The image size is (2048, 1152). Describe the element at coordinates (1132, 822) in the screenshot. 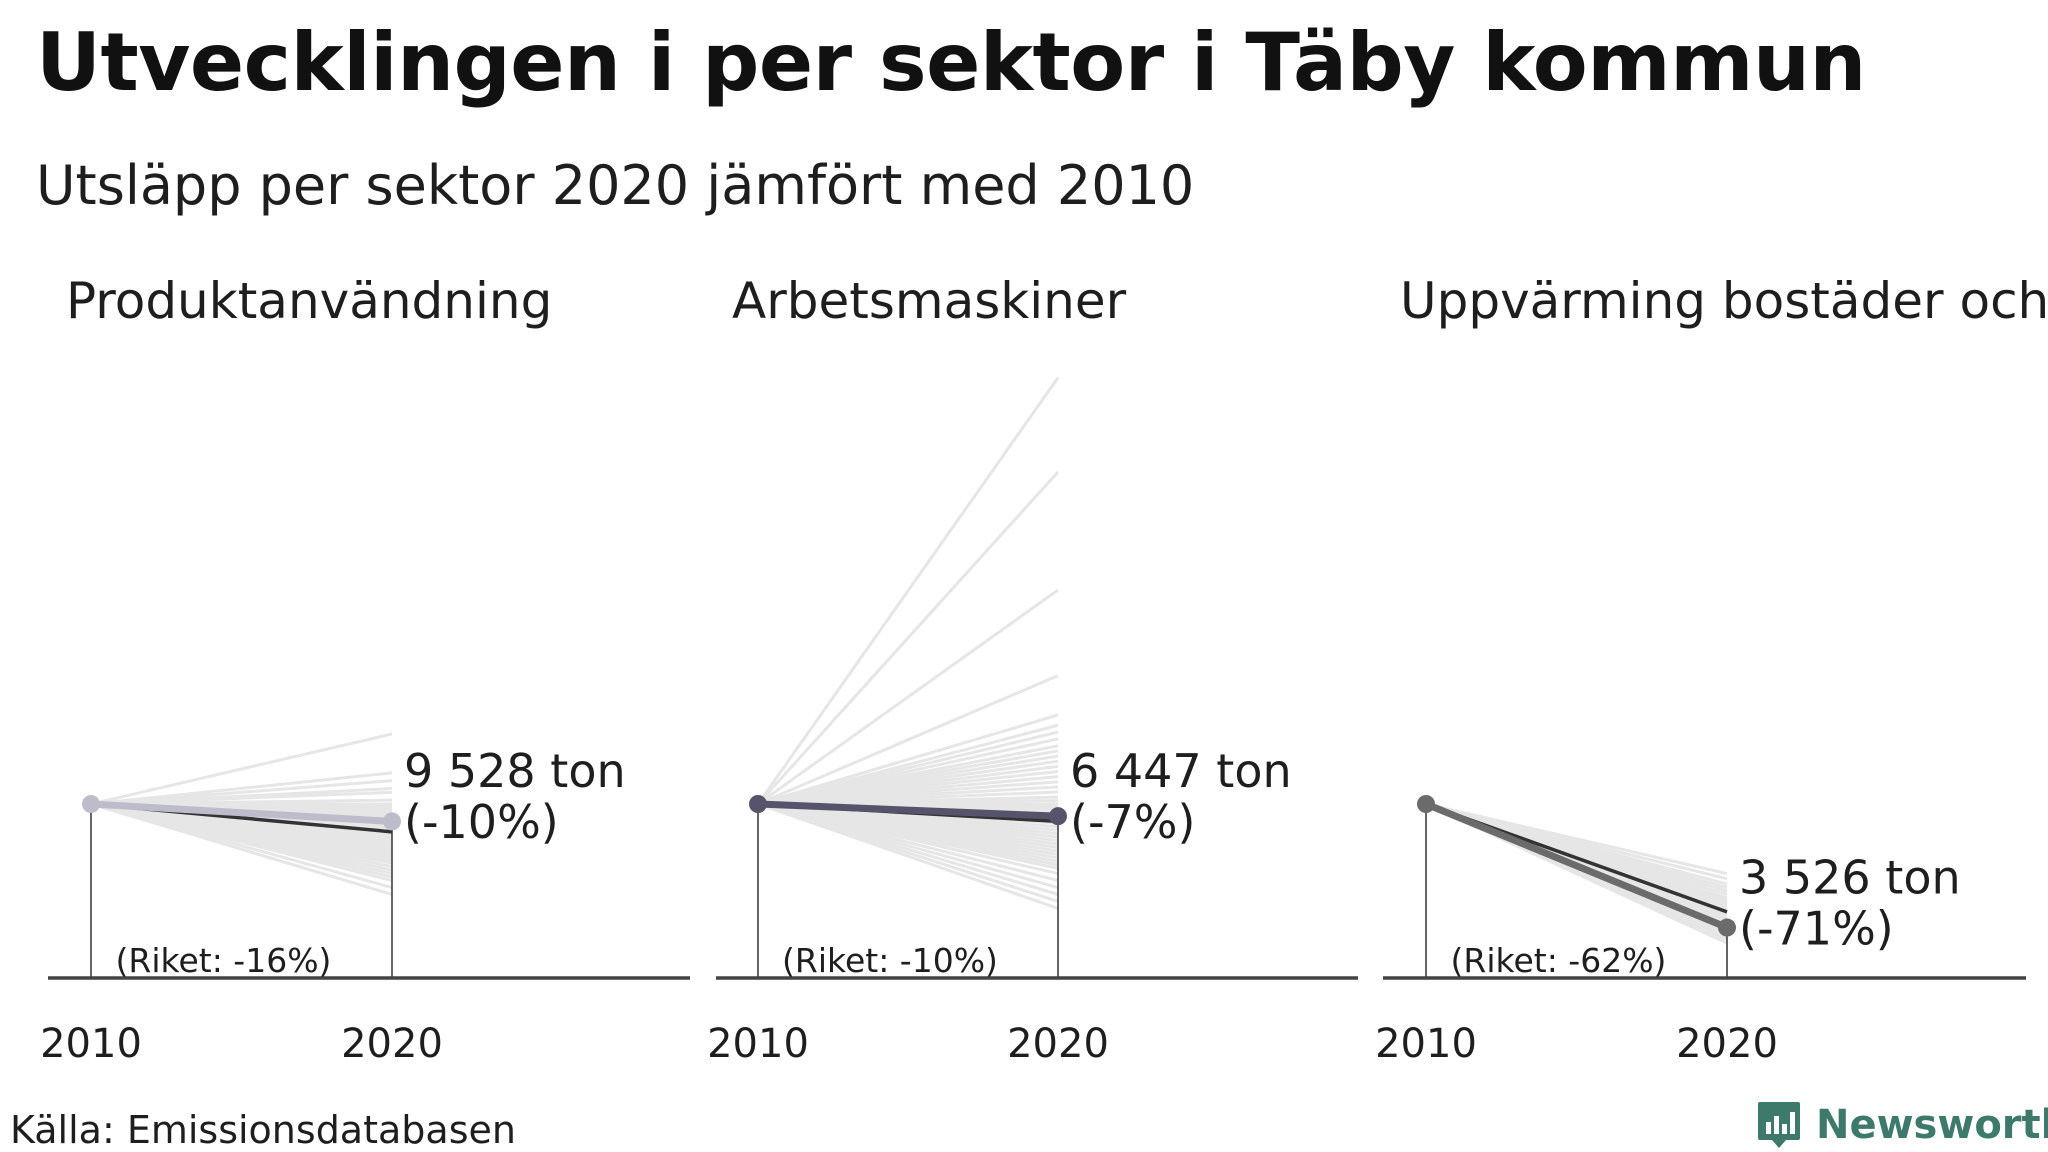

I see `change-label-1: (-7%)` at that location.